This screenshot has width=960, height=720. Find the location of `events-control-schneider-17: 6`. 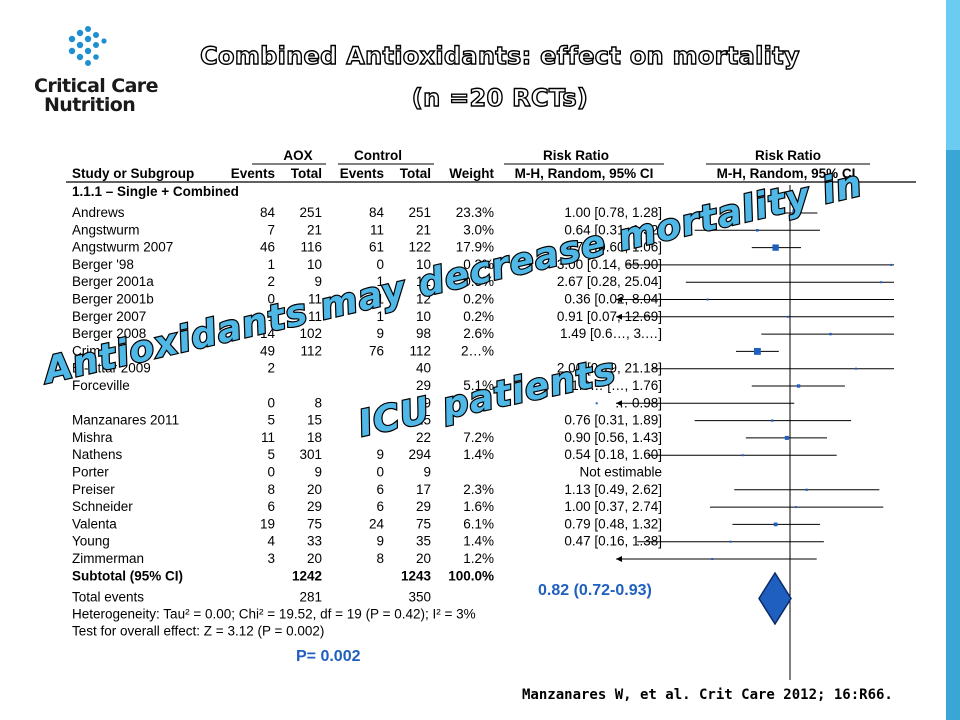

events-control-schneider-17: 6 is located at coordinates (380, 506).